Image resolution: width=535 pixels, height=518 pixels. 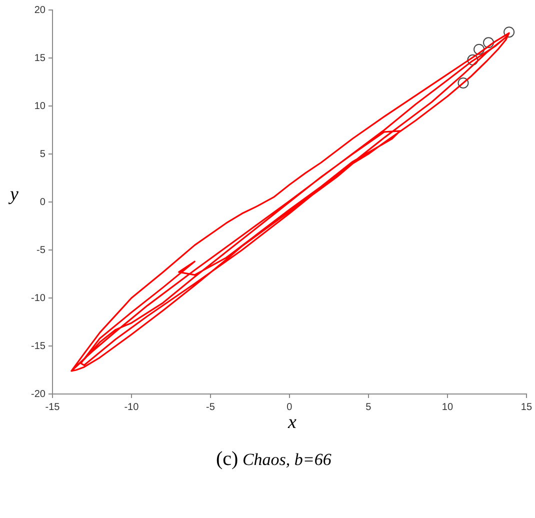 What do you see at coordinates (289, 407) in the screenshot?
I see `x-tick-label: 0` at bounding box center [289, 407].